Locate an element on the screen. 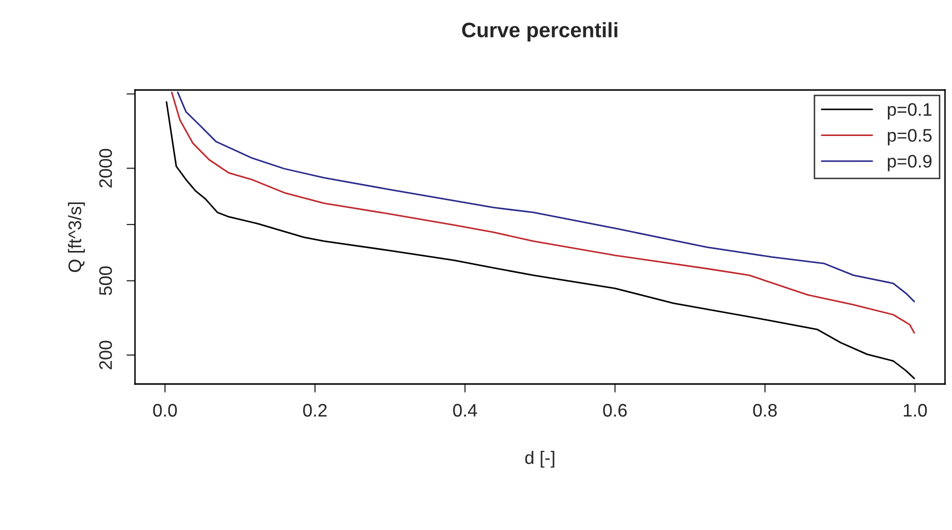 The height and width of the screenshot is (530, 952). x-axis-title: d [-] is located at coordinates (539, 459).